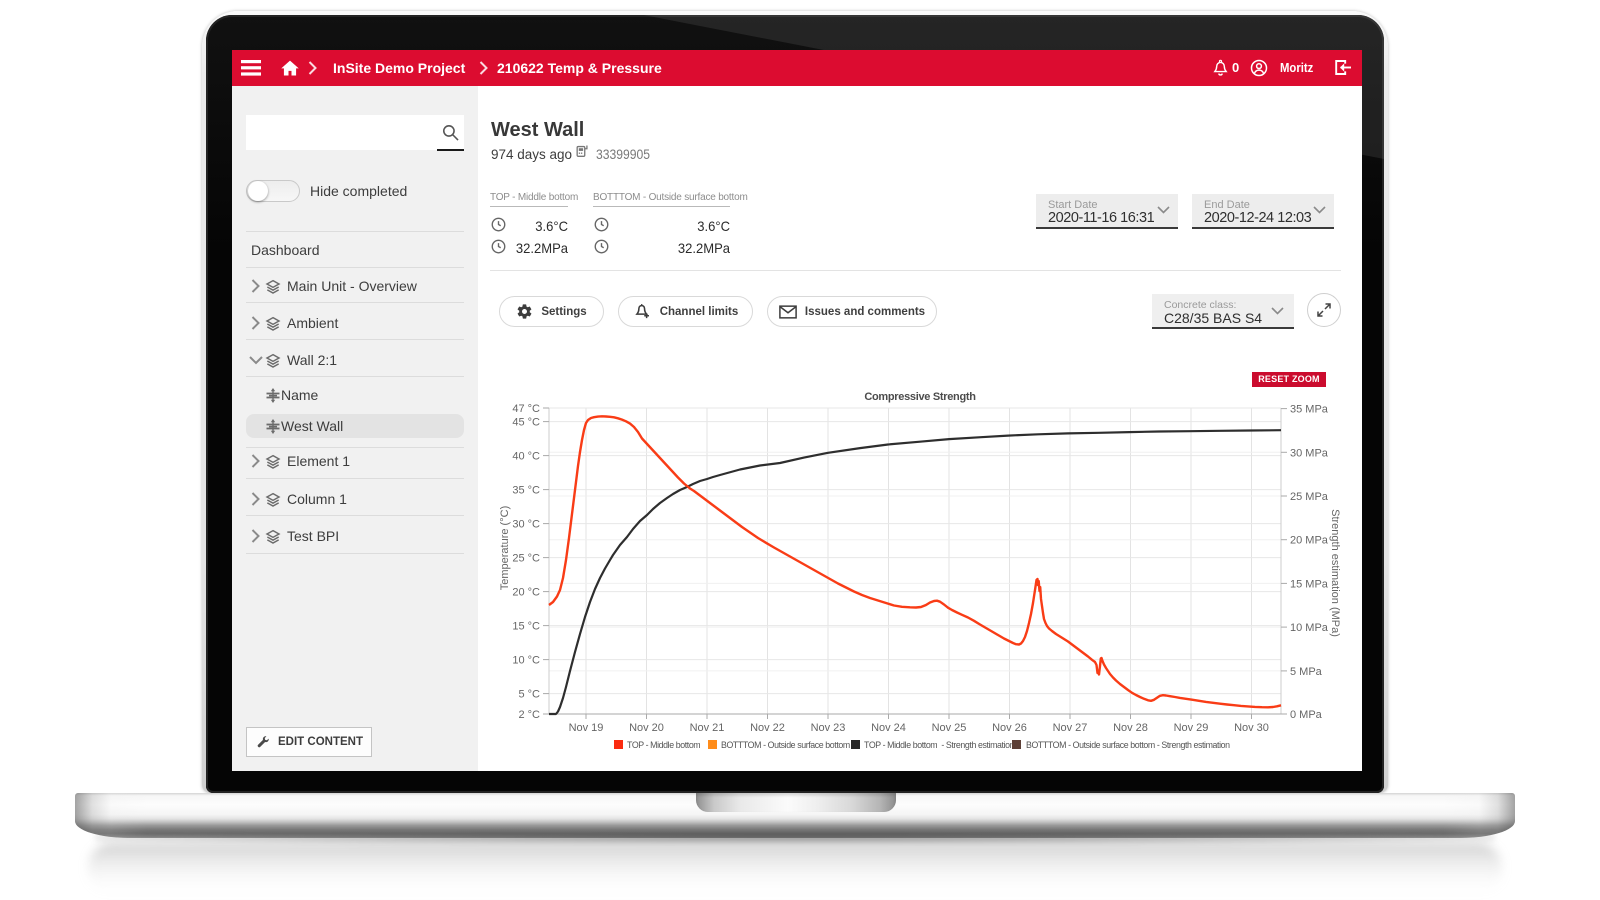 The height and width of the screenshot is (900, 1600). I want to click on svg-text: 20 °C, so click(526, 593).